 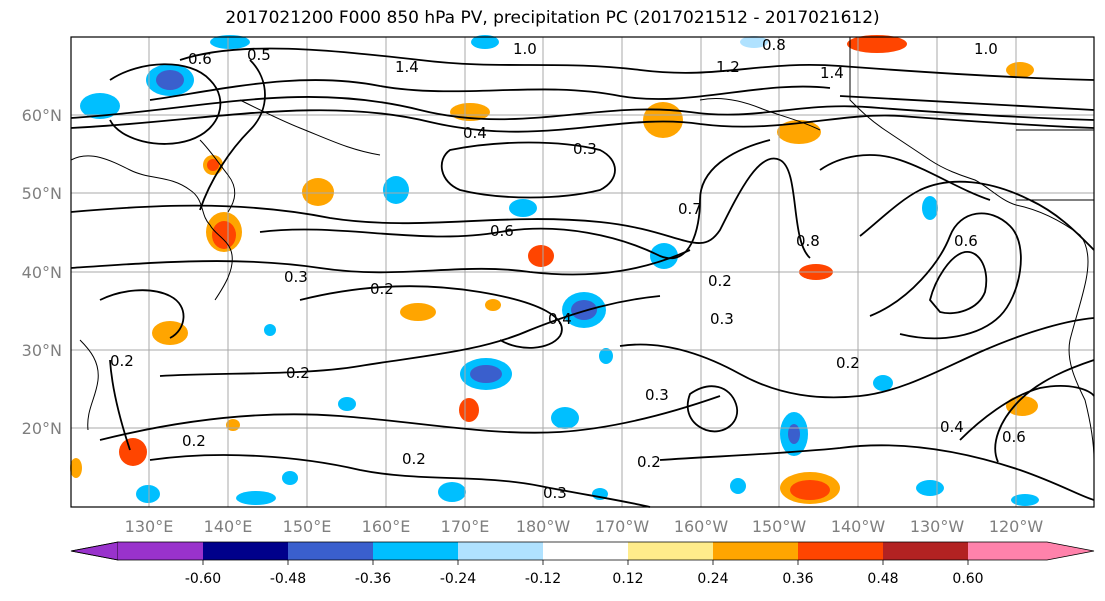 I want to click on lat-label: 50°N, so click(x=42, y=193).